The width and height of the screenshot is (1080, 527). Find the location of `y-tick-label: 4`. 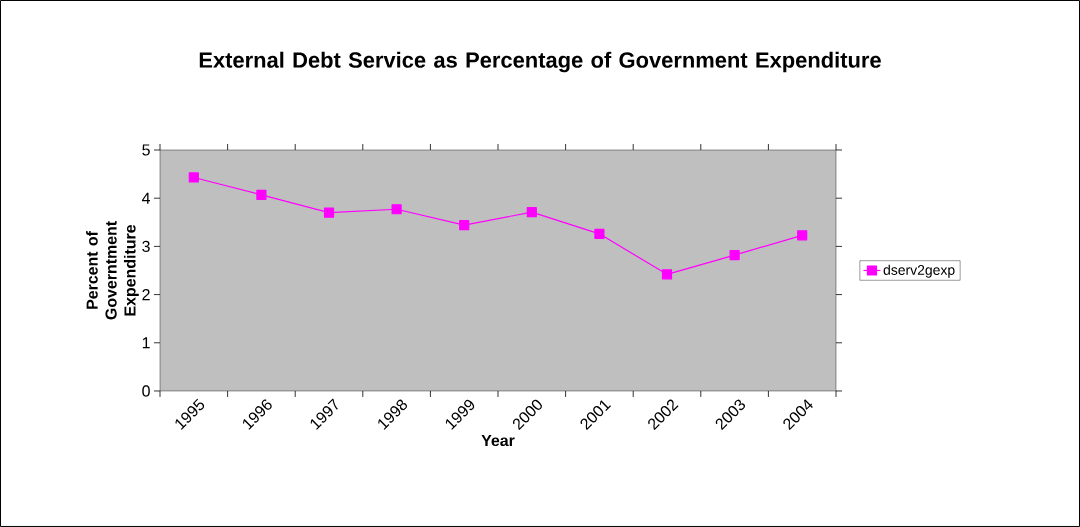

y-tick-label: 4 is located at coordinates (146, 198).